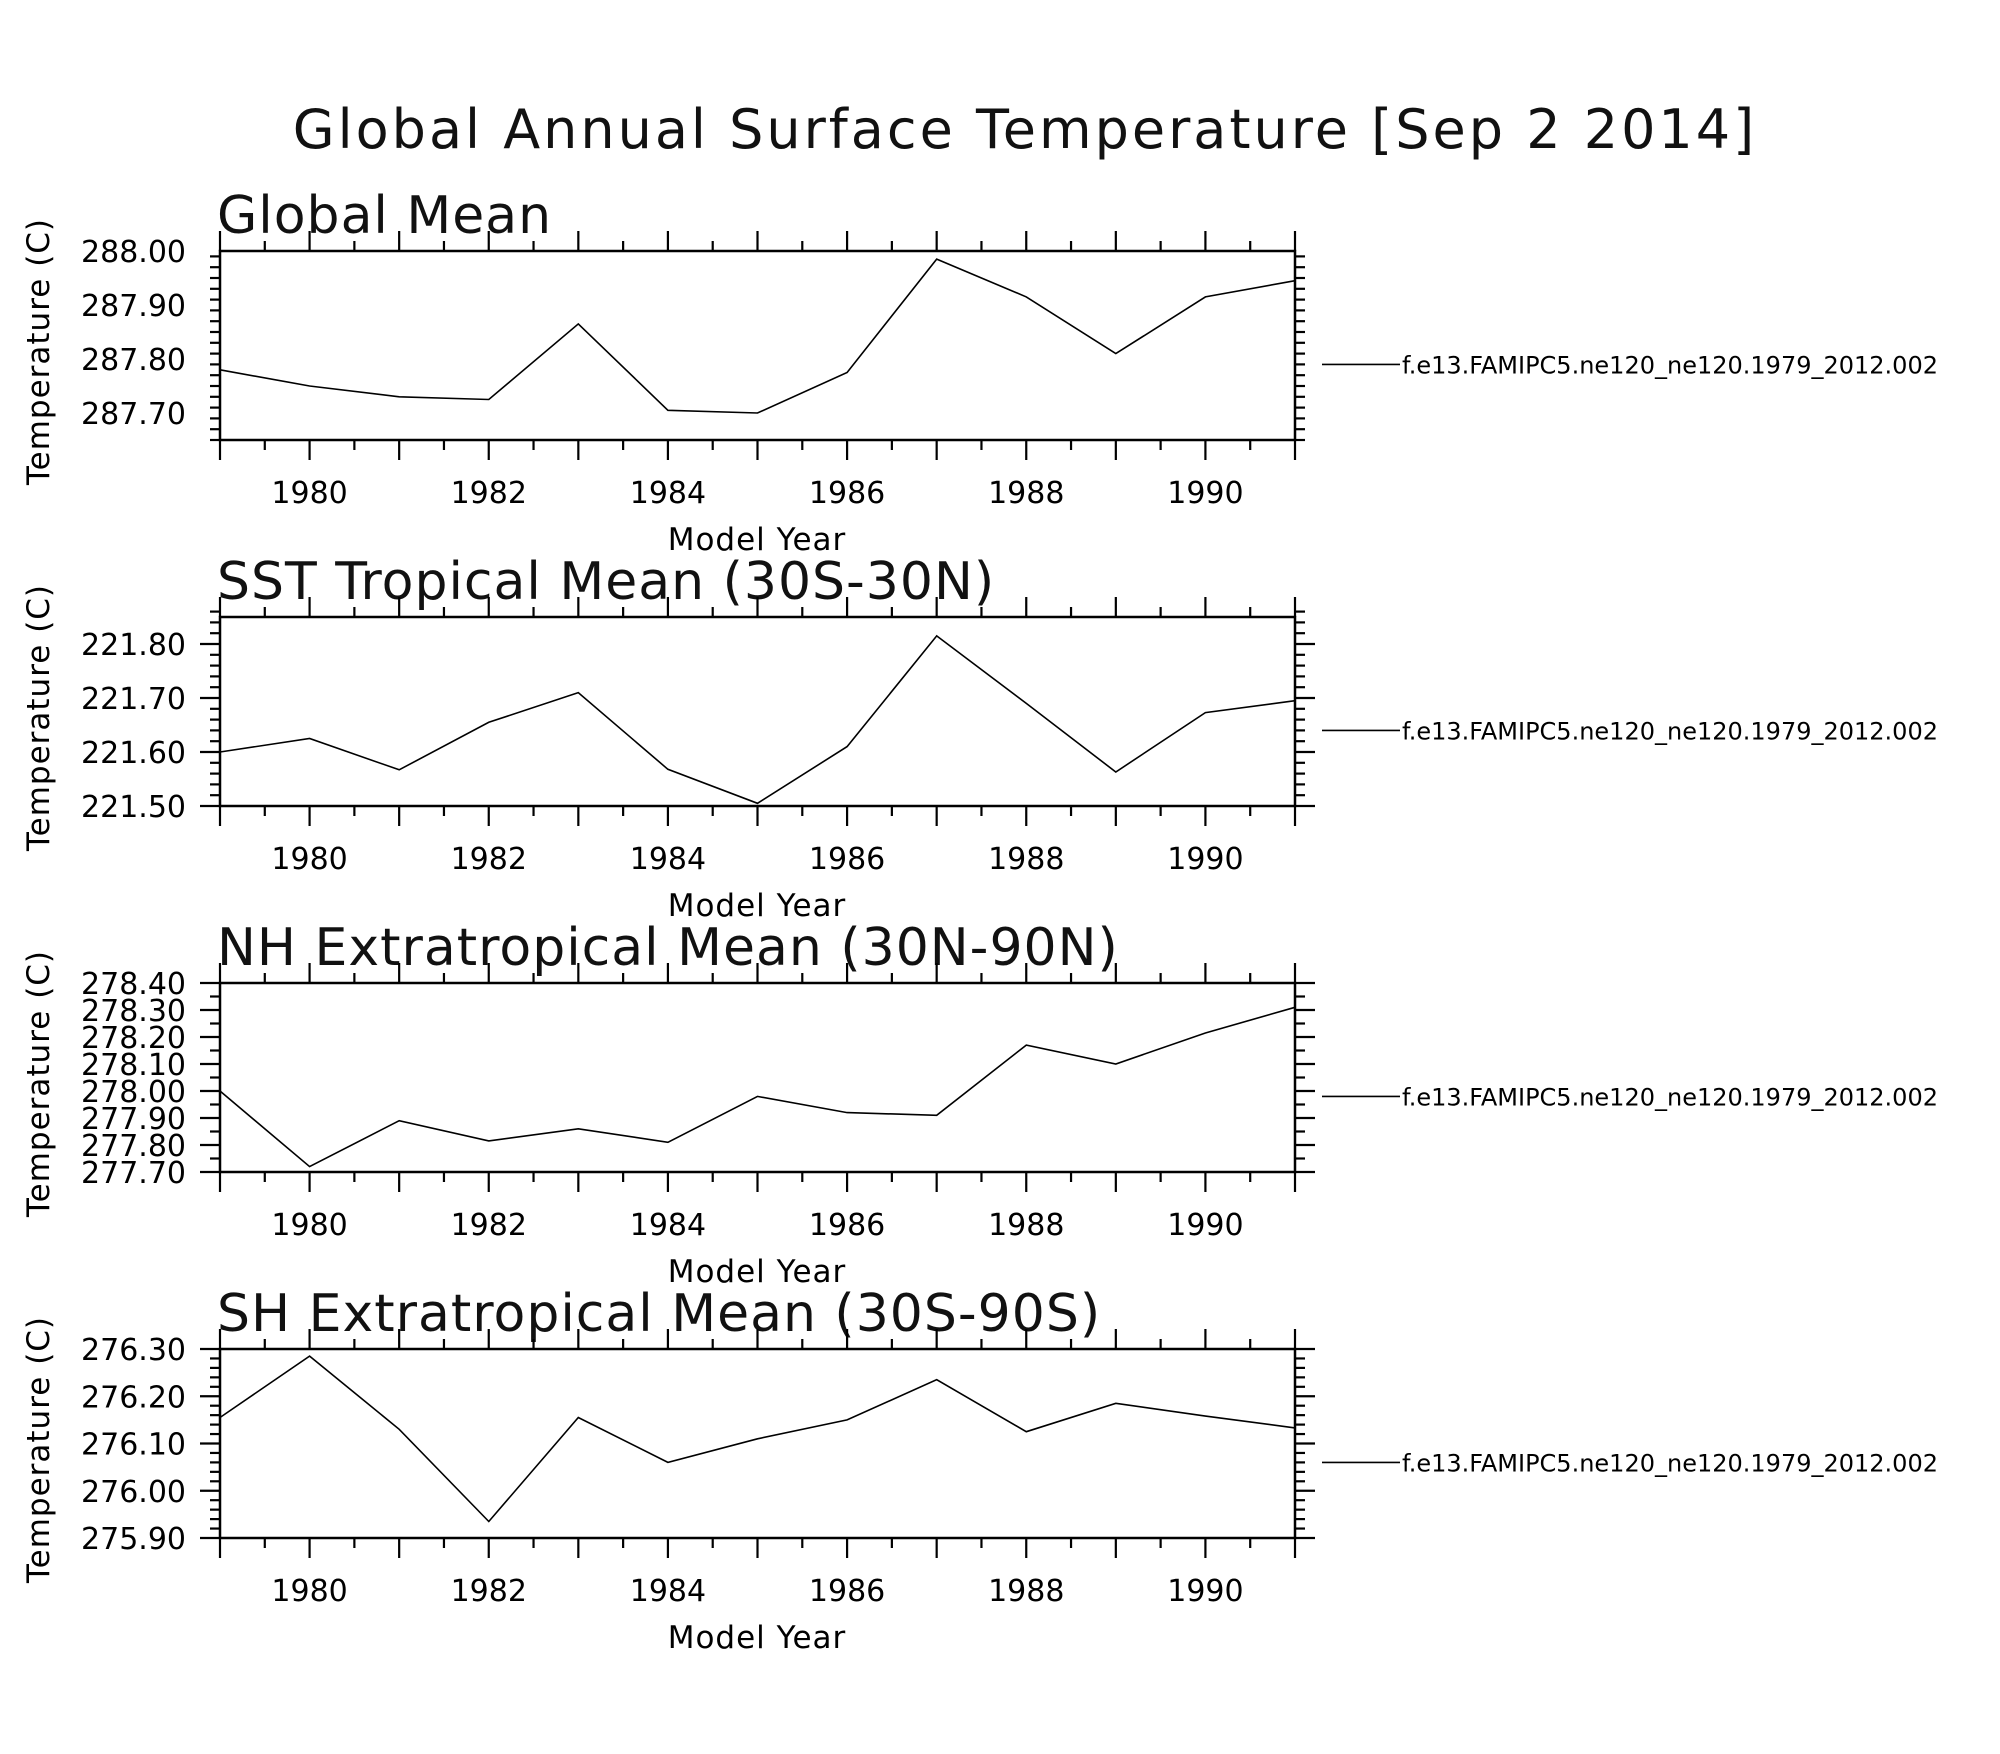  What do you see at coordinates (133, 1173) in the screenshot?
I see `y-tick-label: 277.70` at bounding box center [133, 1173].